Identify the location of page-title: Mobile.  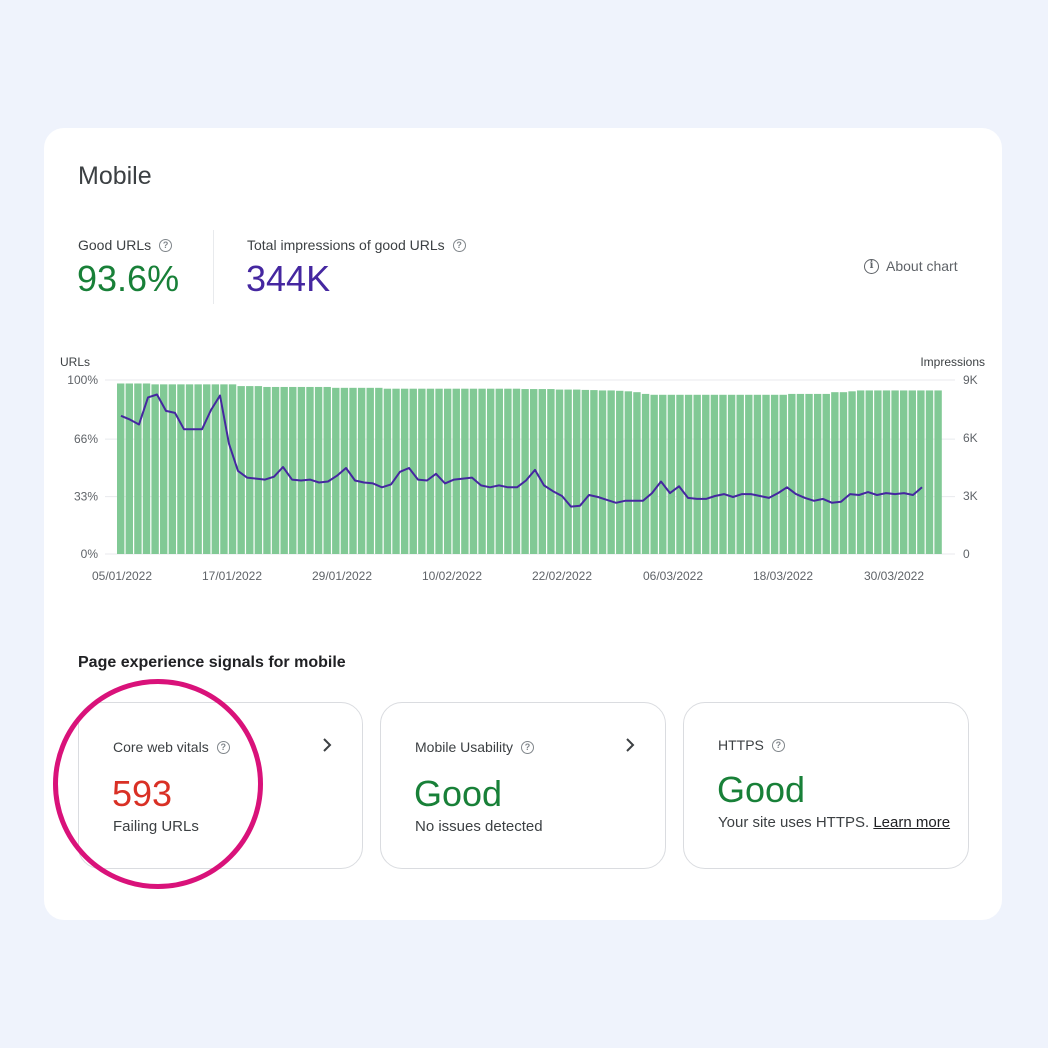
(115, 176).